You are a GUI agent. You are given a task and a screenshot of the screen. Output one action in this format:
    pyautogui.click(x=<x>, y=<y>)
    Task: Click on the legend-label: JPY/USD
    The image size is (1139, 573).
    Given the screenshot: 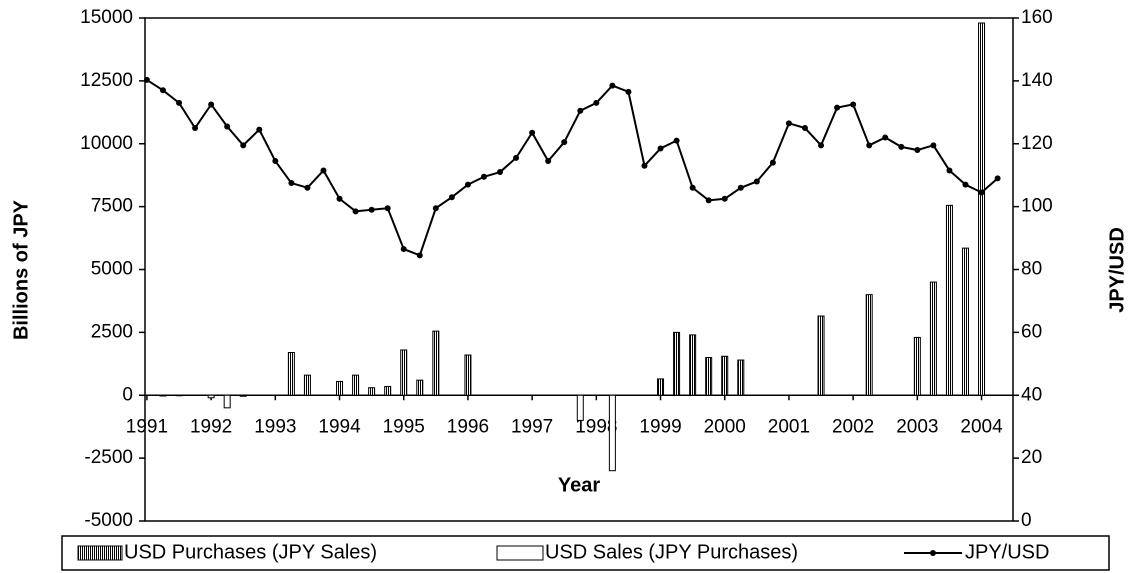 What is the action you would take?
    pyautogui.click(x=1007, y=552)
    